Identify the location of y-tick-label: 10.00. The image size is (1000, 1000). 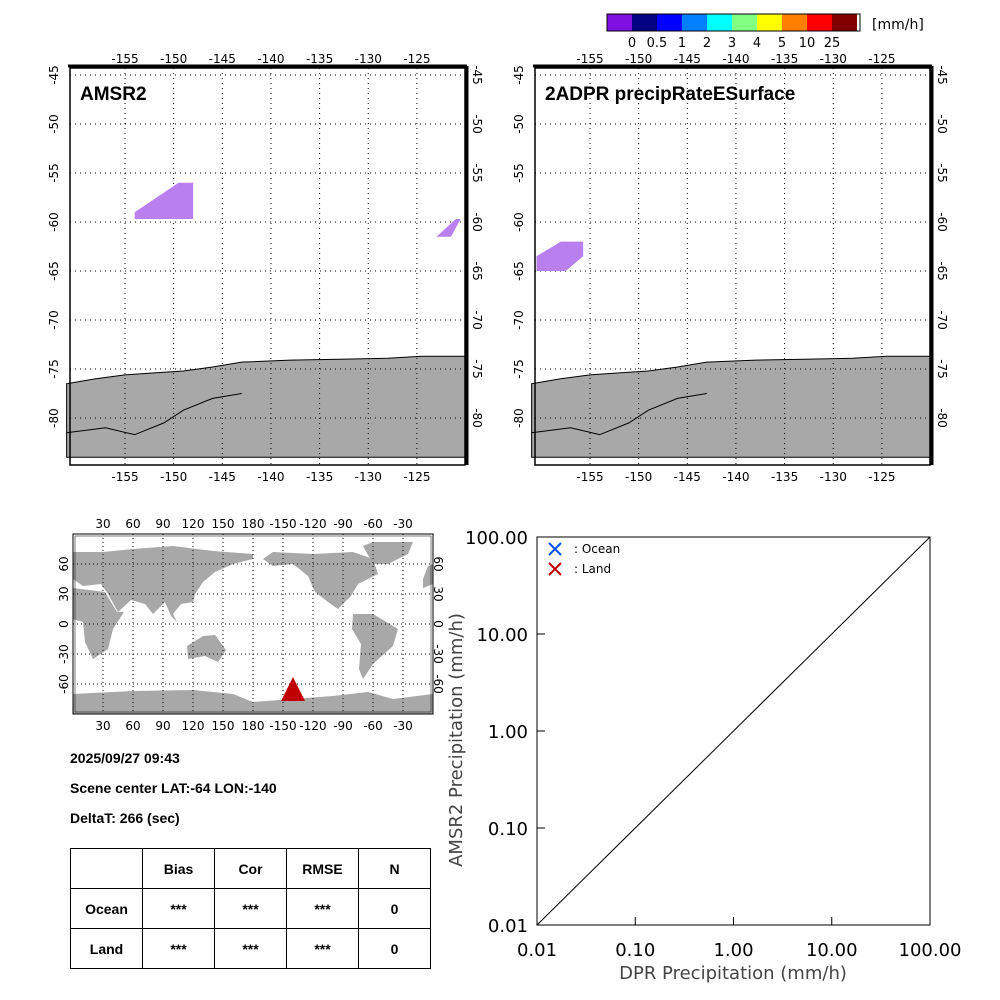
(502, 635).